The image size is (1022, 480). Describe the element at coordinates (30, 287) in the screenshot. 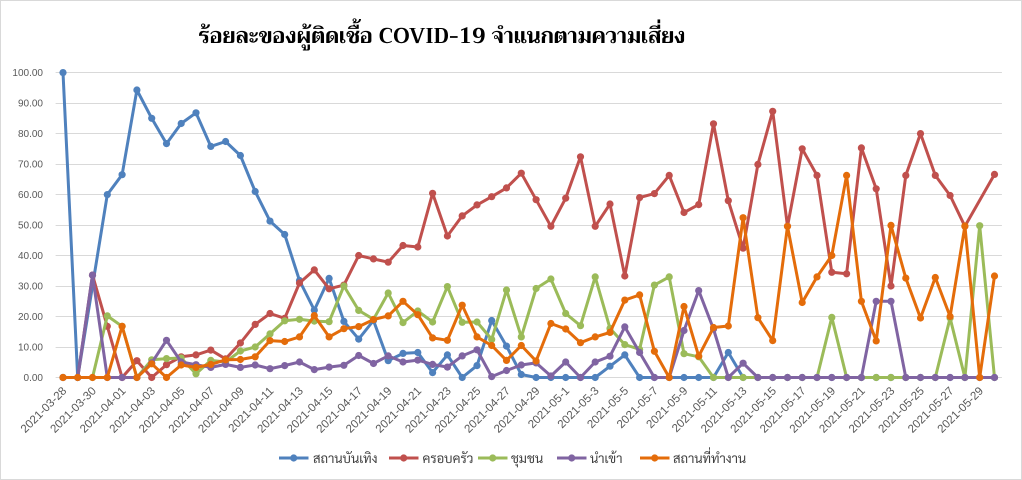

I see `svg-text: 30.00` at that location.